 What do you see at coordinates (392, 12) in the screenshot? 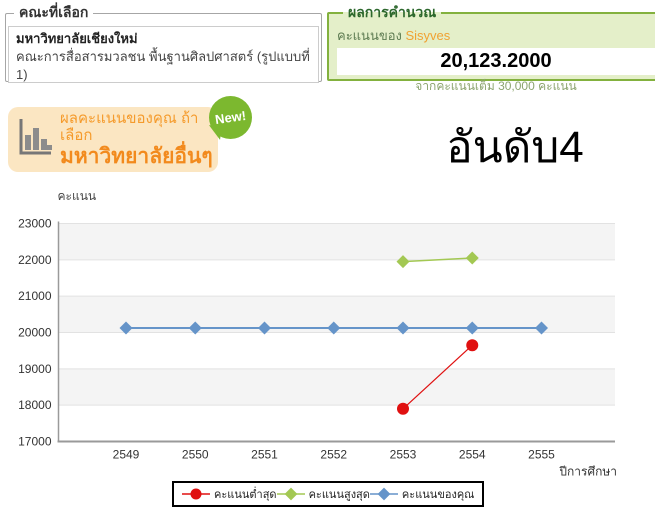
I see `calculation-result-legend: ผลการคำนวณ` at bounding box center [392, 12].